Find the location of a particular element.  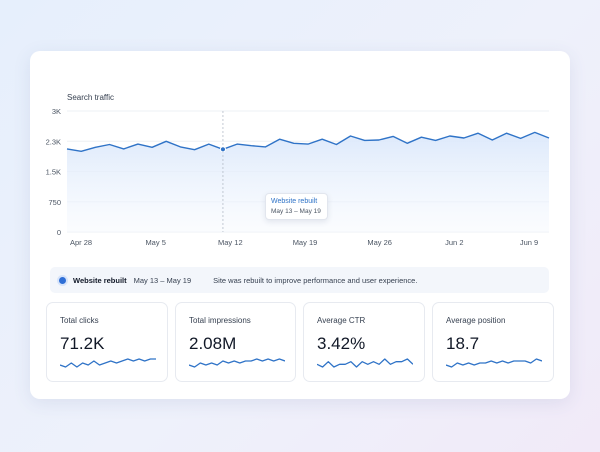

y-tick-label: 3K is located at coordinates (56, 111).